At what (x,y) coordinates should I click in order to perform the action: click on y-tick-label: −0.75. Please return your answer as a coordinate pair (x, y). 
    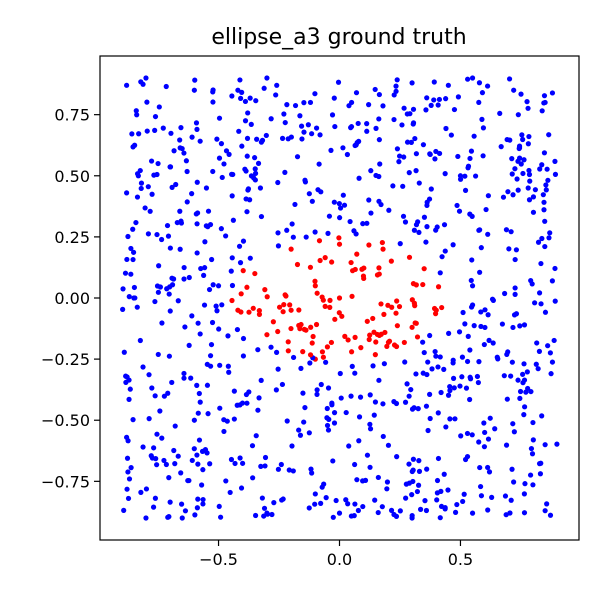
    Looking at the image, I should click on (65, 481).